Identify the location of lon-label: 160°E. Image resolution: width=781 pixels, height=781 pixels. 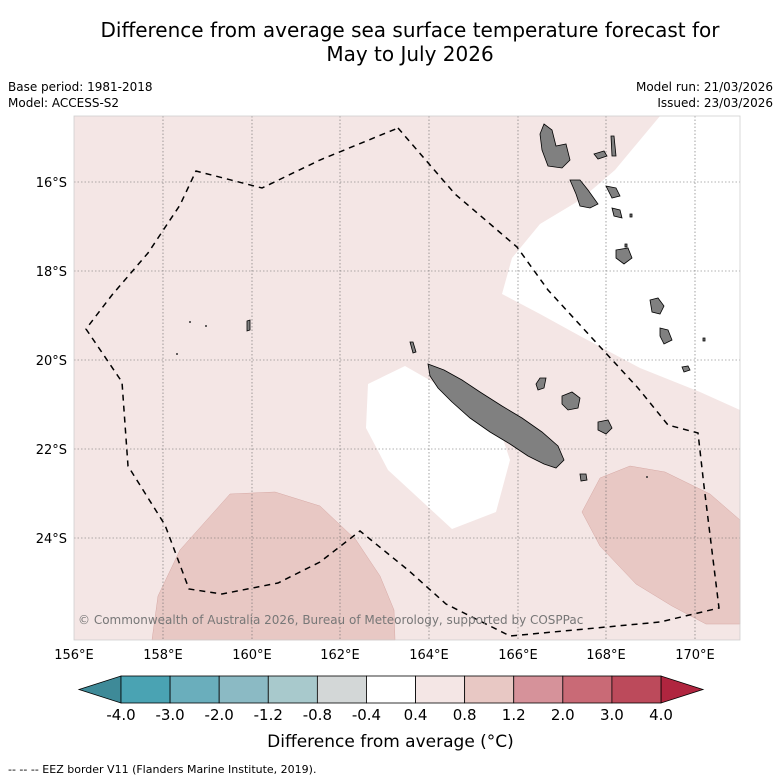
(252, 655).